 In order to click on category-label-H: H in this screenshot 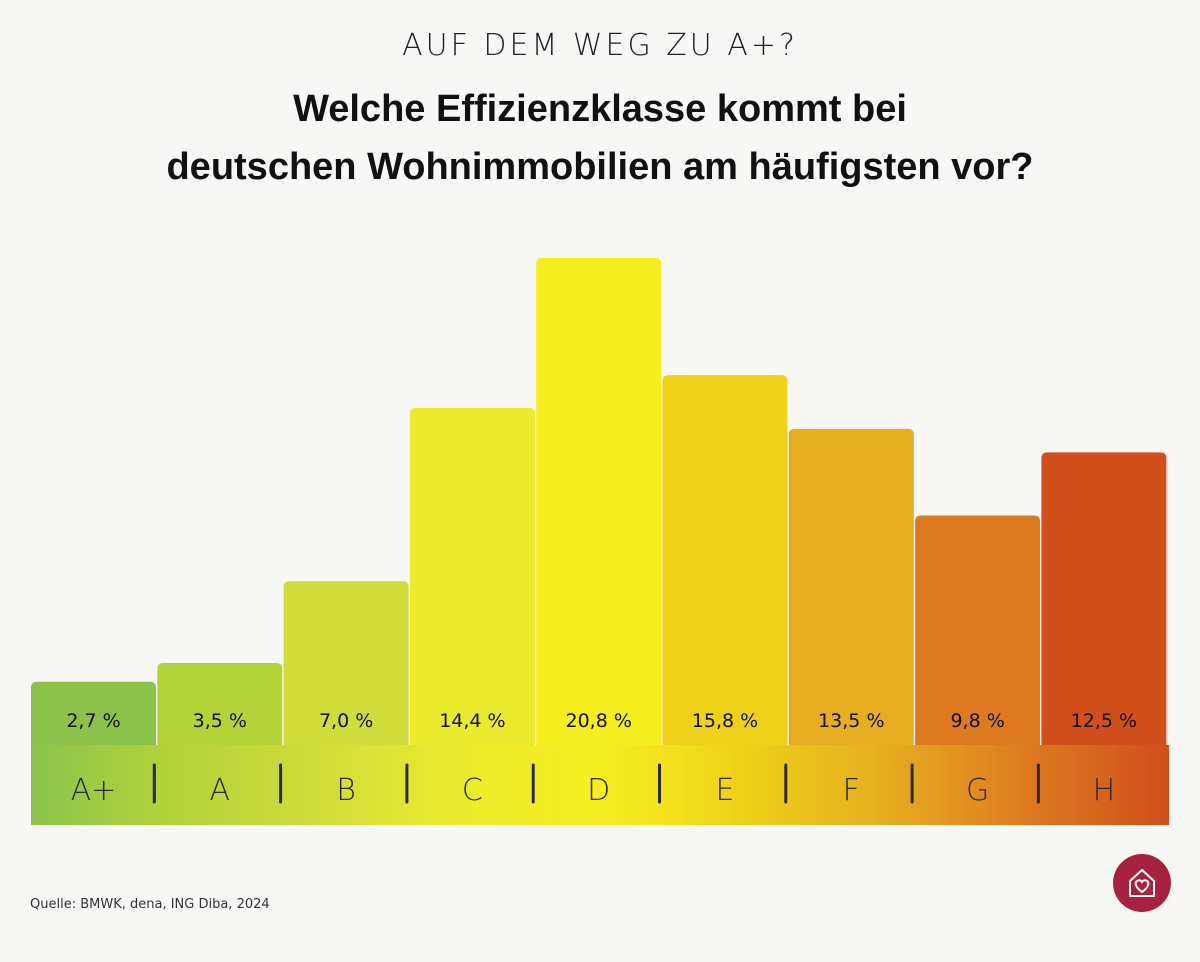, I will do `click(1104, 790)`.